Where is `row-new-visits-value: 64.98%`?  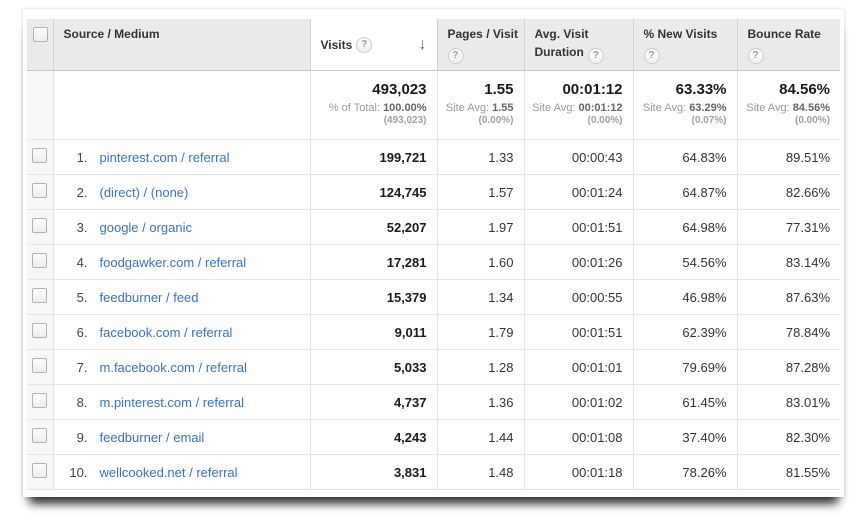
row-new-visits-value: 64.98% is located at coordinates (685, 227).